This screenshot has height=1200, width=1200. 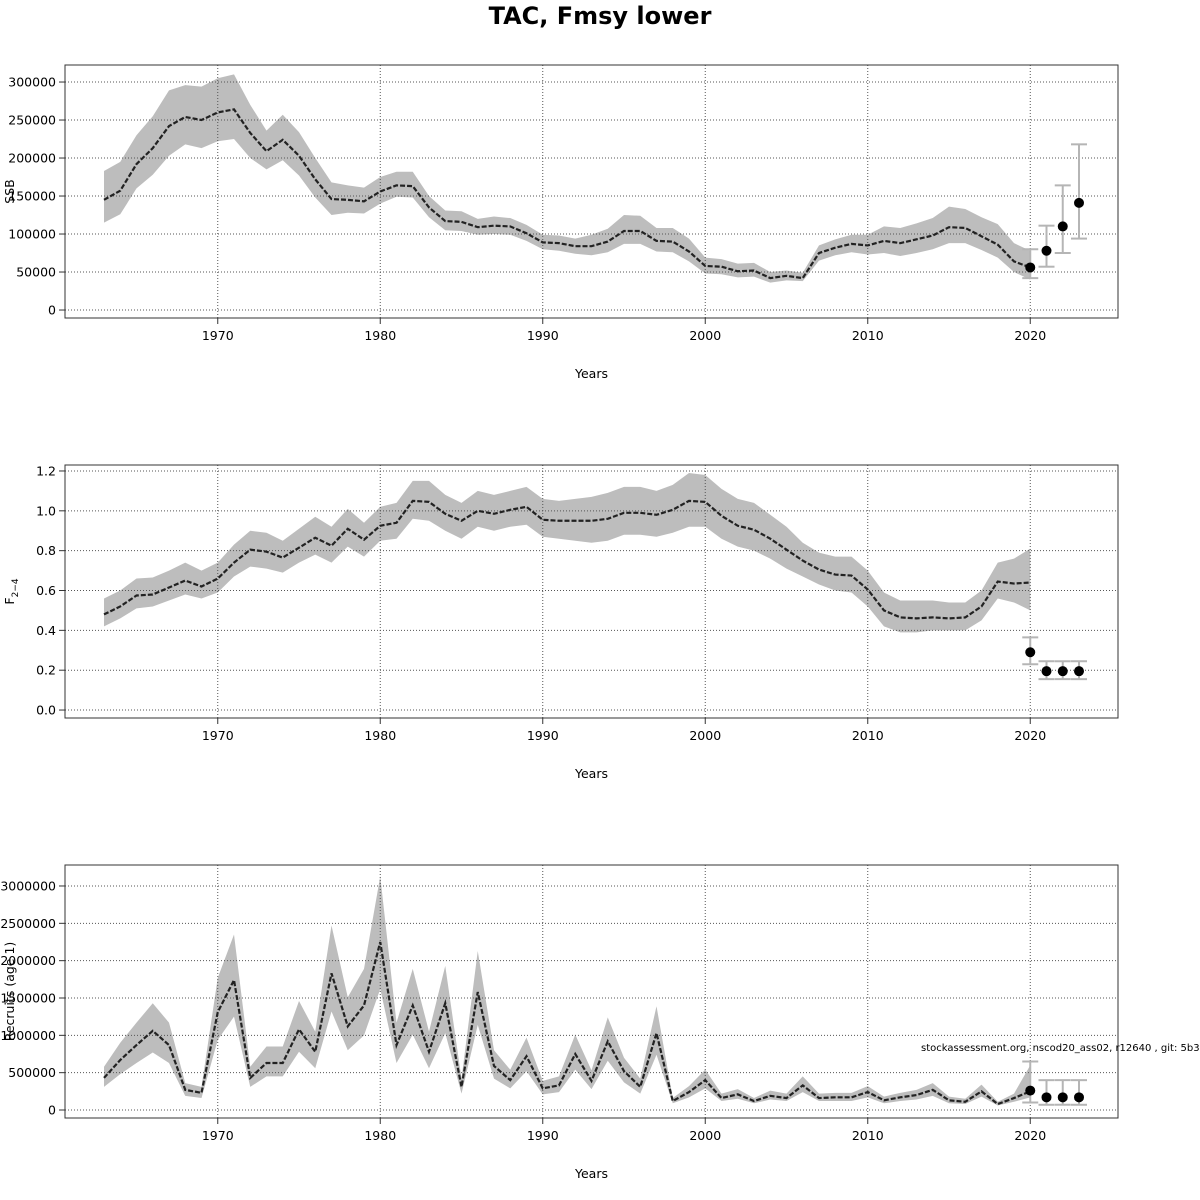 I want to click on y-axis-label-main: F, so click(x=9, y=600).